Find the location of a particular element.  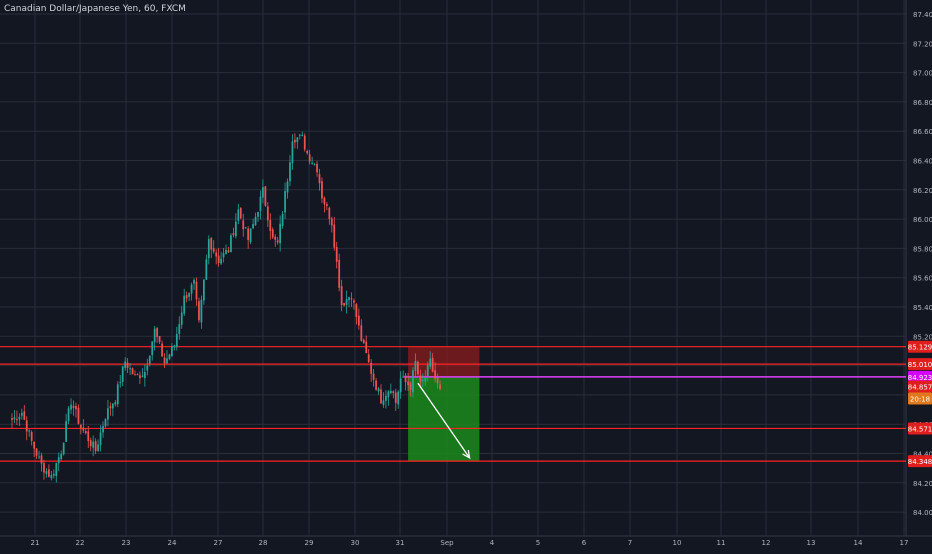

y-tick-label: 85.600 is located at coordinates (922, 279).